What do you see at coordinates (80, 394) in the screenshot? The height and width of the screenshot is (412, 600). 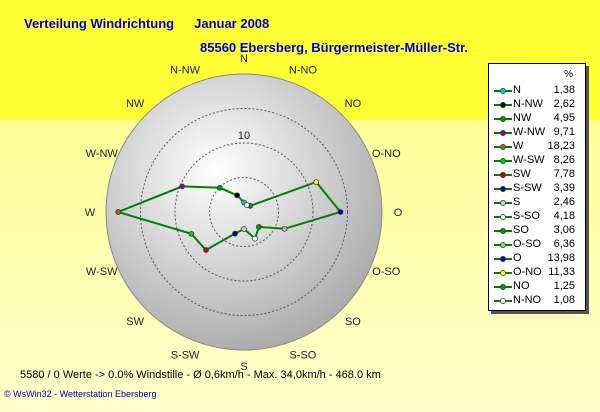 I see `credit-footer: © WsWin32 - Wetterstation Ebersberg` at bounding box center [80, 394].